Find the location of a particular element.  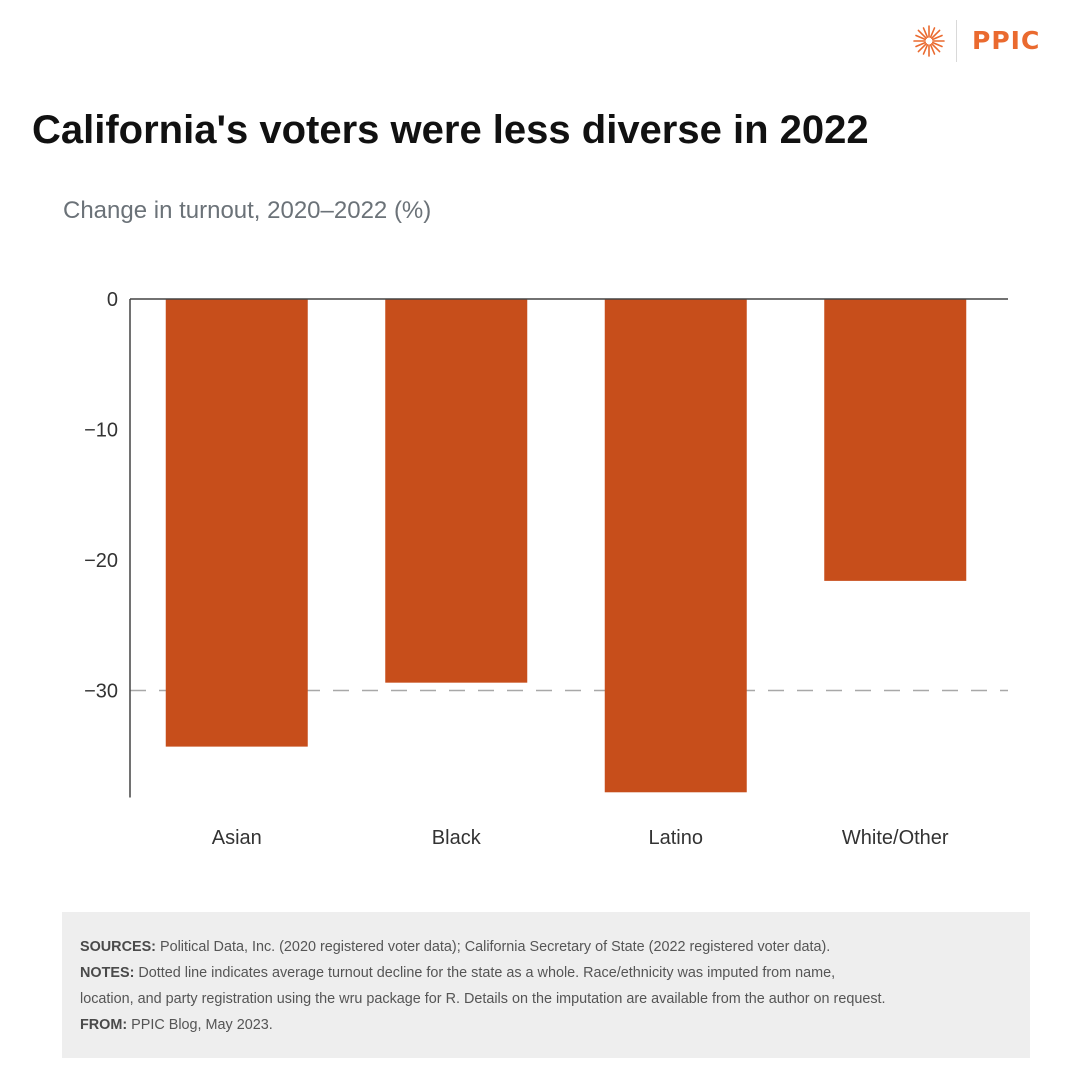

ppic-logo: PPIC is located at coordinates (984, 41).